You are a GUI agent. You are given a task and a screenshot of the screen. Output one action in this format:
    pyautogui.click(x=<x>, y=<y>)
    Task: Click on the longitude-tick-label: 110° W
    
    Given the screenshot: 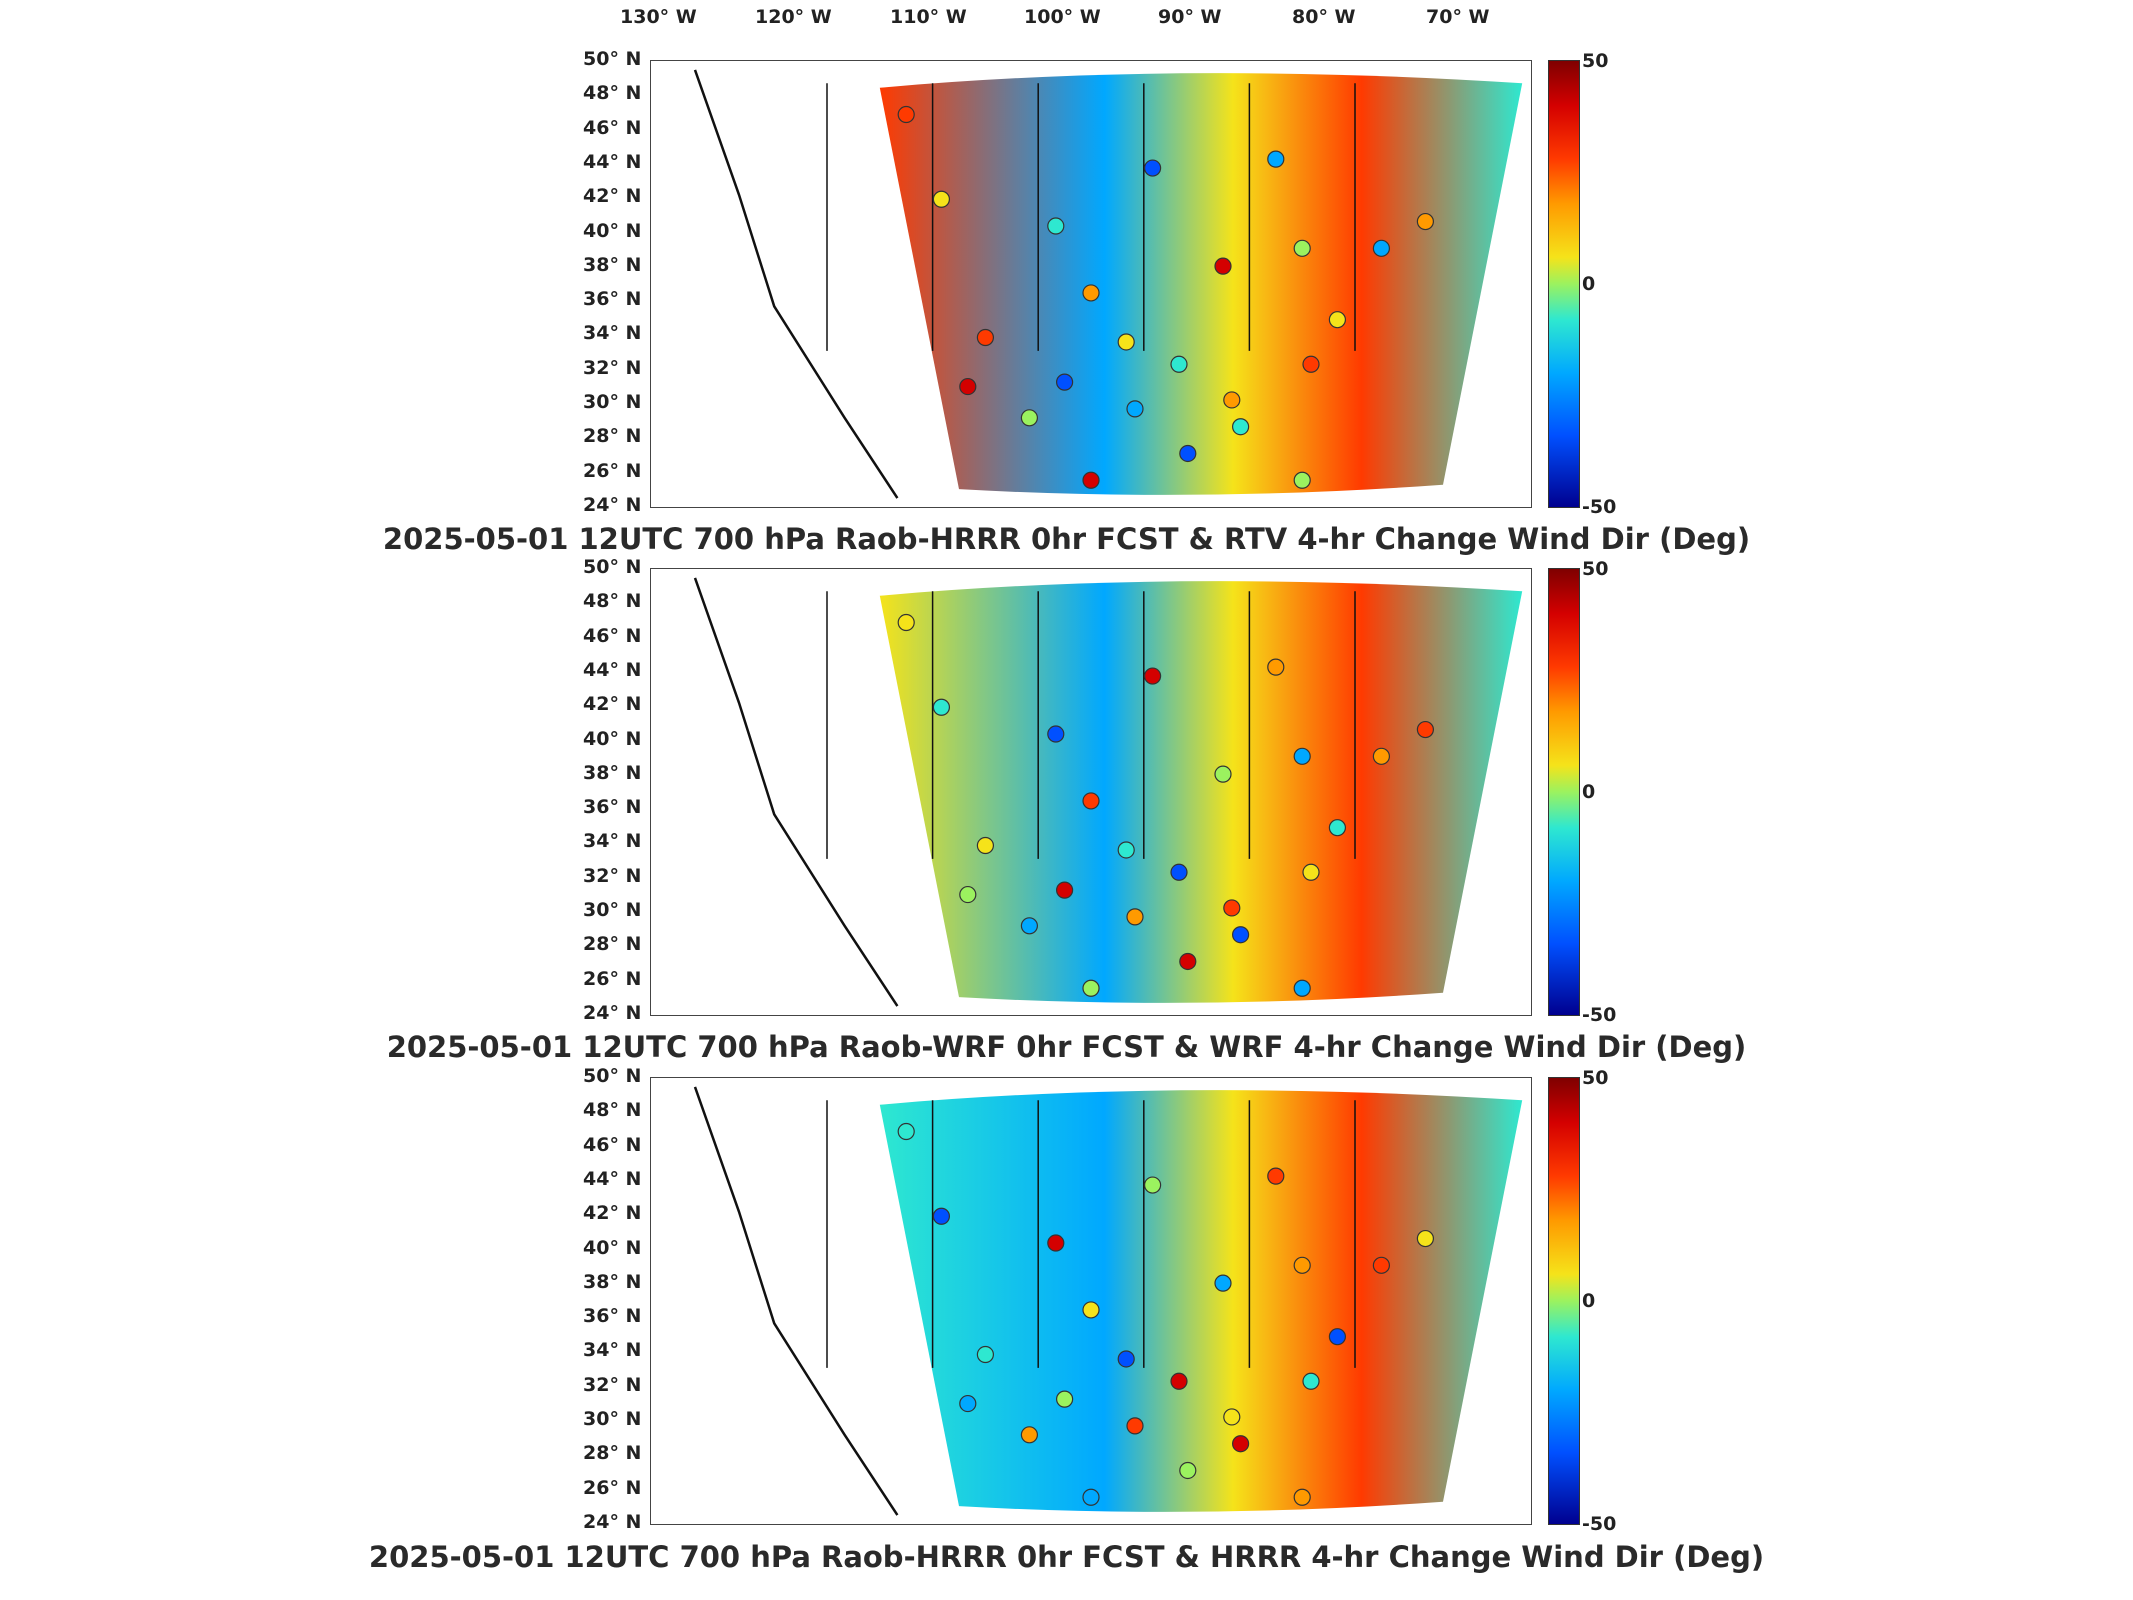 What is the action you would take?
    pyautogui.click(x=928, y=17)
    